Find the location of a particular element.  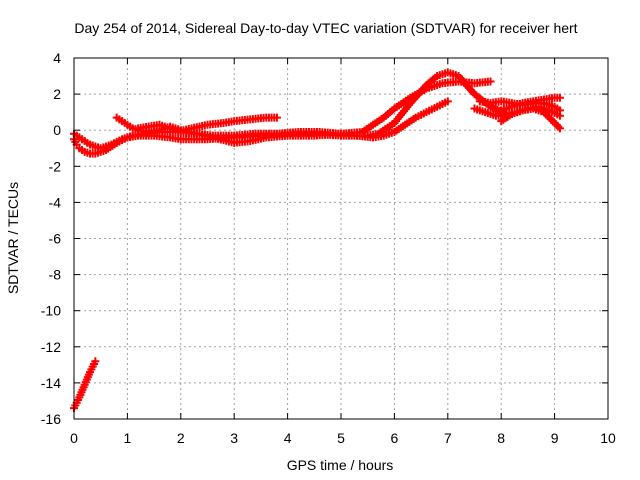

x-axis-label: GPS time / hours is located at coordinates (340, 465).